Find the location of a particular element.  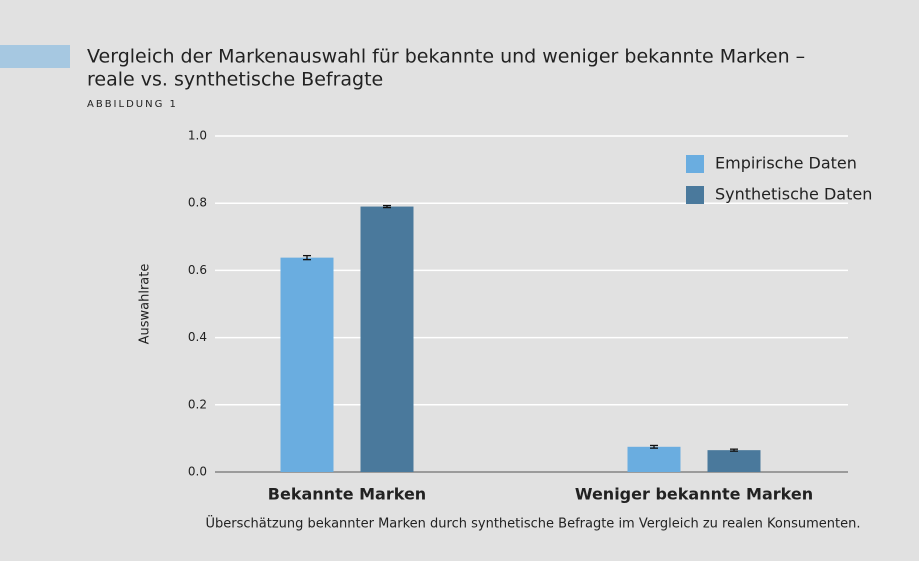

chart-title: reale vs. synthetische Befragte is located at coordinates (235, 80).